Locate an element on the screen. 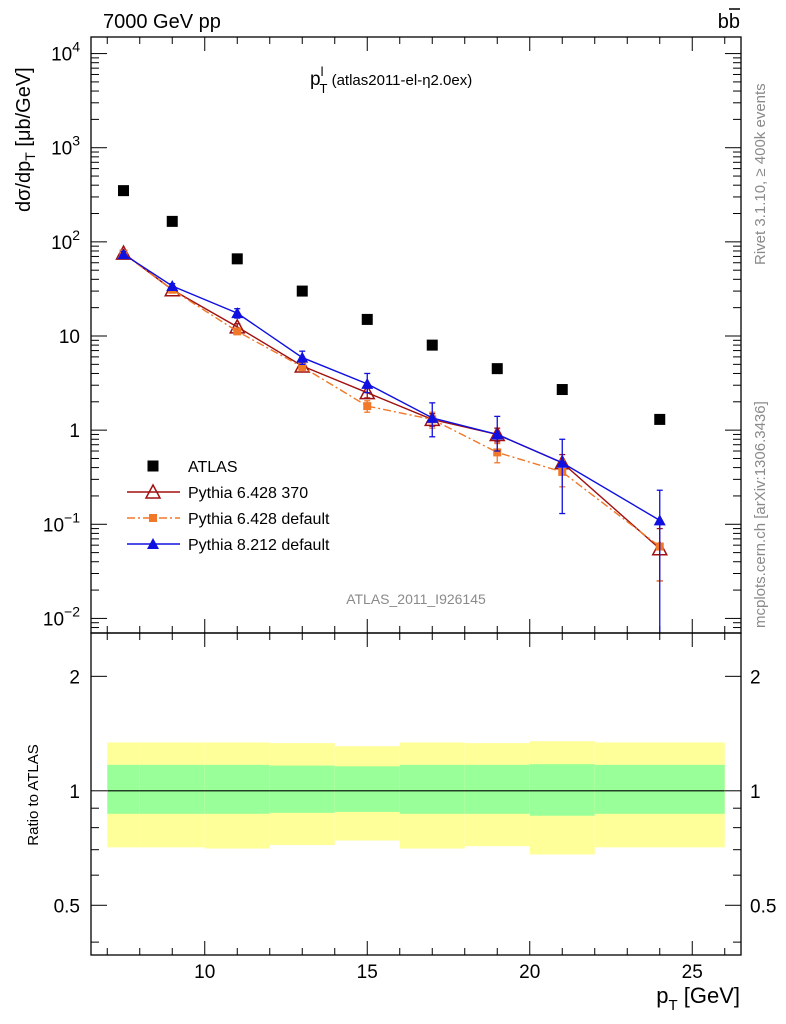 This screenshot has width=786, height=1024. y-label-main: dσ/dp is located at coordinates (24, 186).